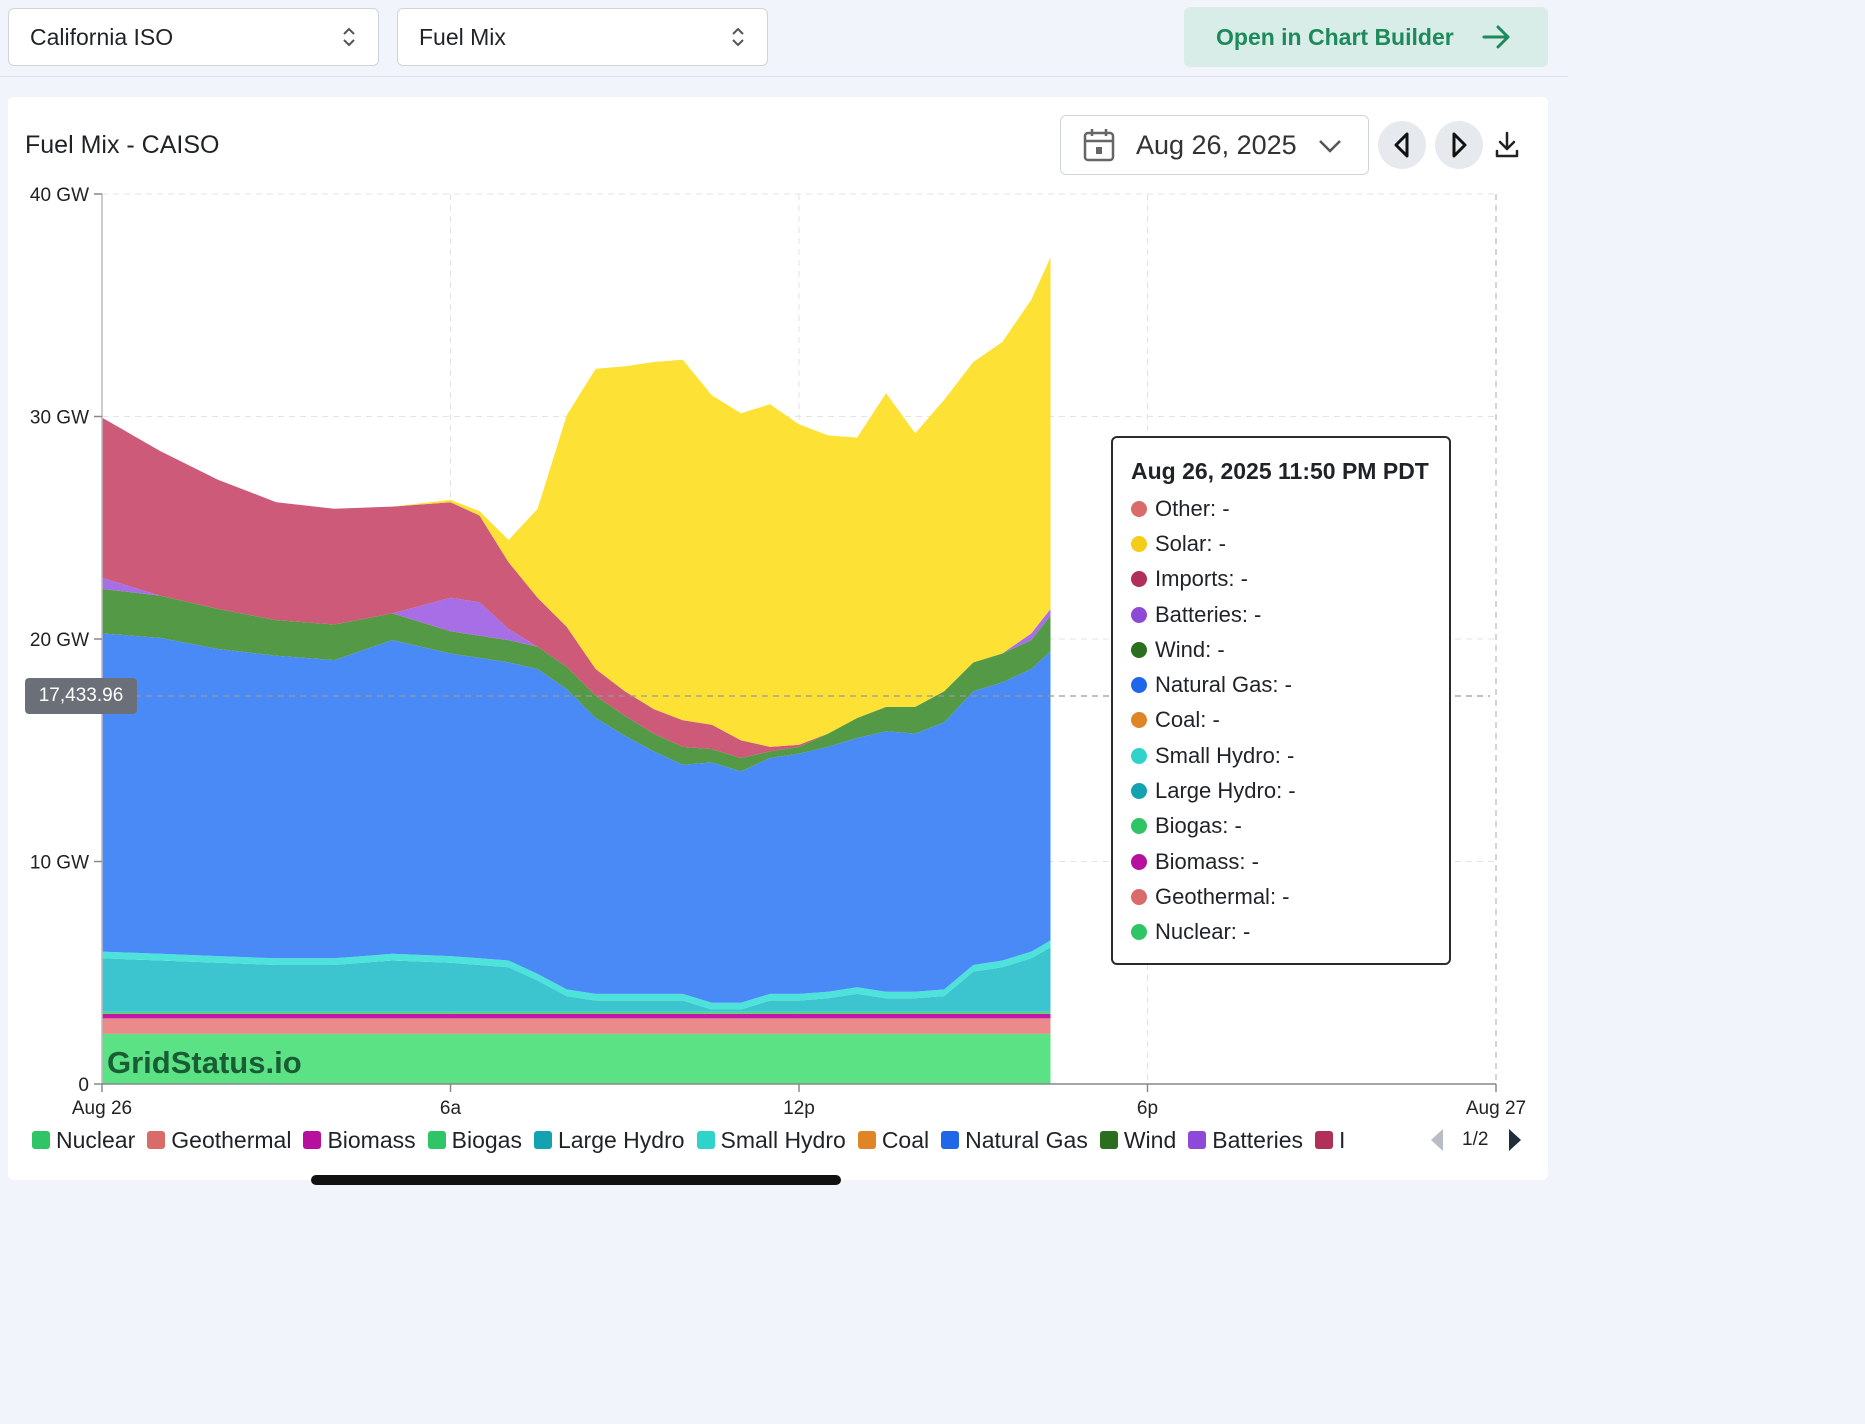 The image size is (1865, 1424). I want to click on legend-label: Nuclear, so click(96, 1139).